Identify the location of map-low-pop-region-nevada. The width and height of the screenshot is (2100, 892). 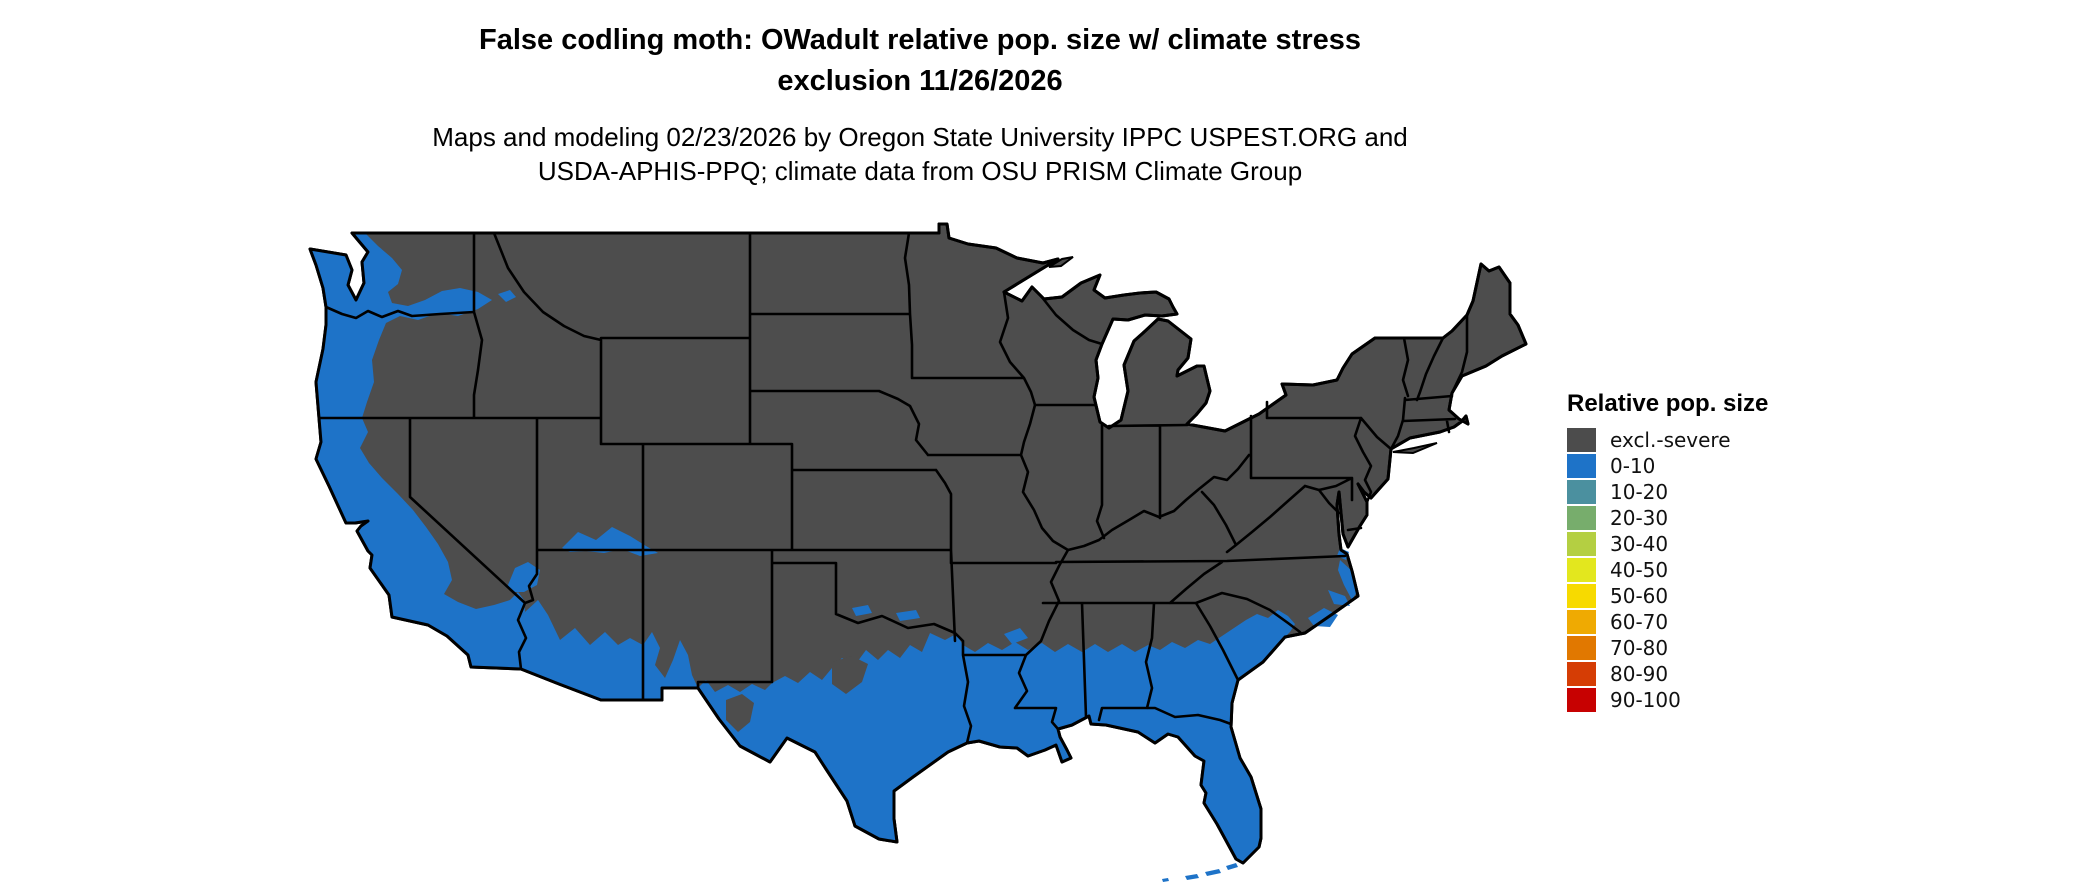
(524, 577).